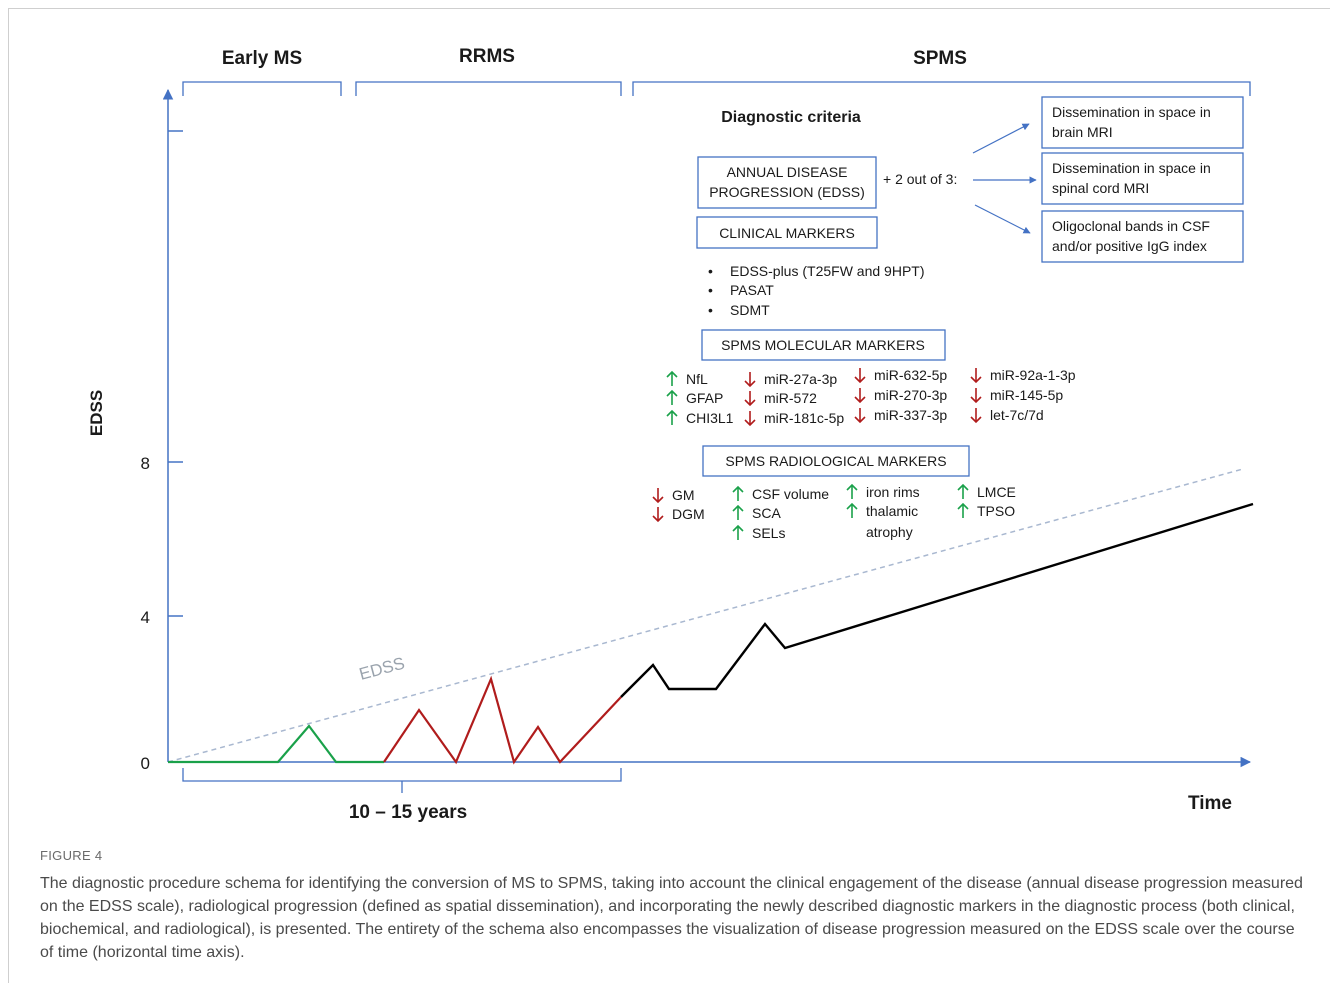  Describe the element at coordinates (145, 617) in the screenshot. I see `y-tick-label-4: 4` at that location.